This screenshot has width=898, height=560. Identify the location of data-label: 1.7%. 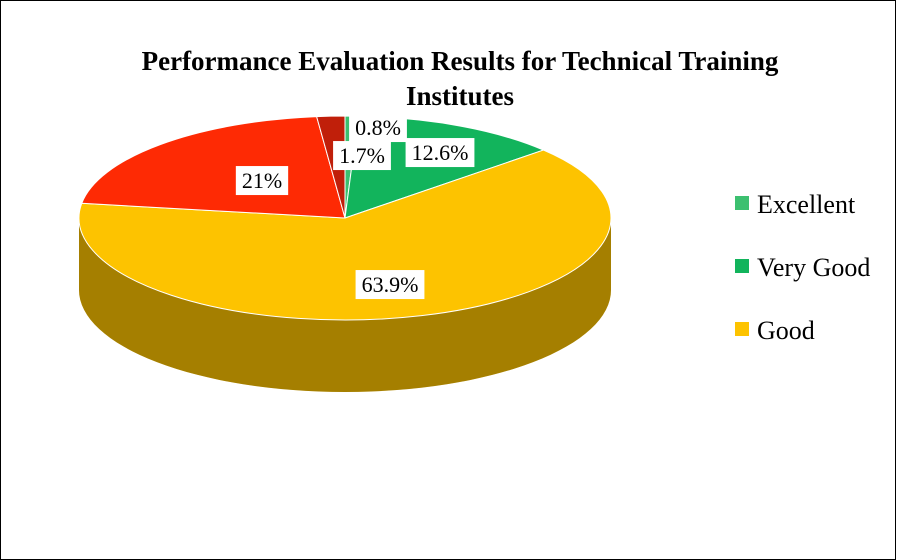
(362, 155).